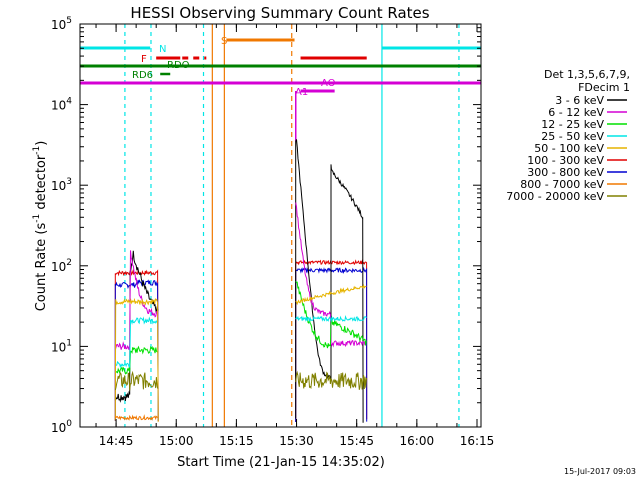 The width and height of the screenshot is (640, 480). I want to click on trace-100-300kev, so click(136, 345).